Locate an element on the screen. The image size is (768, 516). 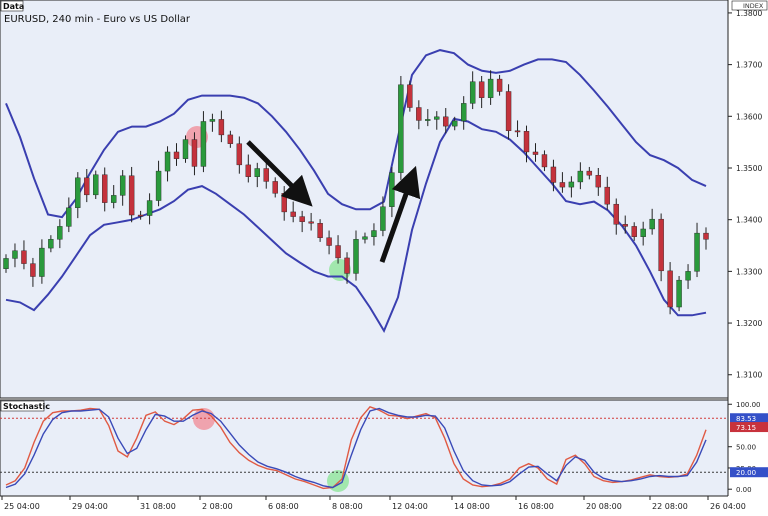
stoch-level-label: 83.53 is located at coordinates (746, 419).